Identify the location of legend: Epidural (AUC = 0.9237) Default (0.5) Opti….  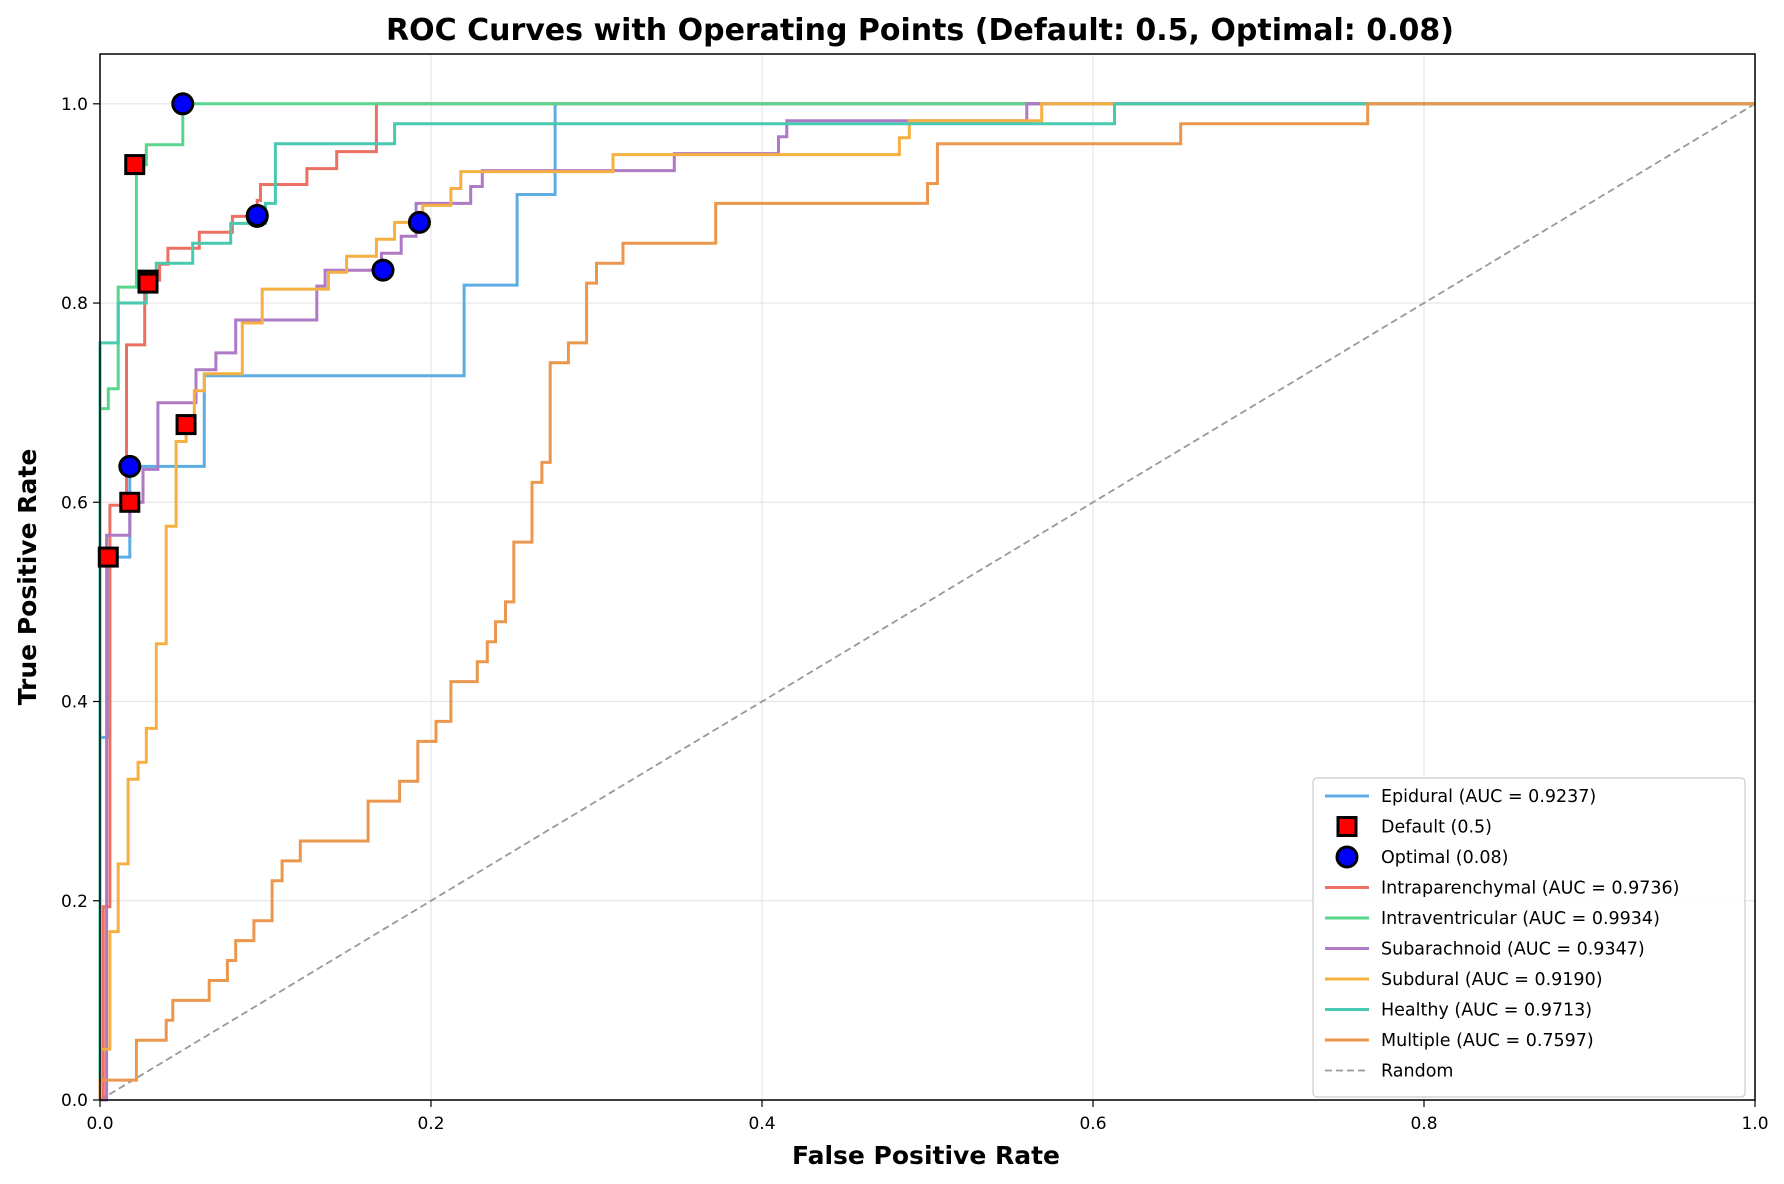
(1529, 937).